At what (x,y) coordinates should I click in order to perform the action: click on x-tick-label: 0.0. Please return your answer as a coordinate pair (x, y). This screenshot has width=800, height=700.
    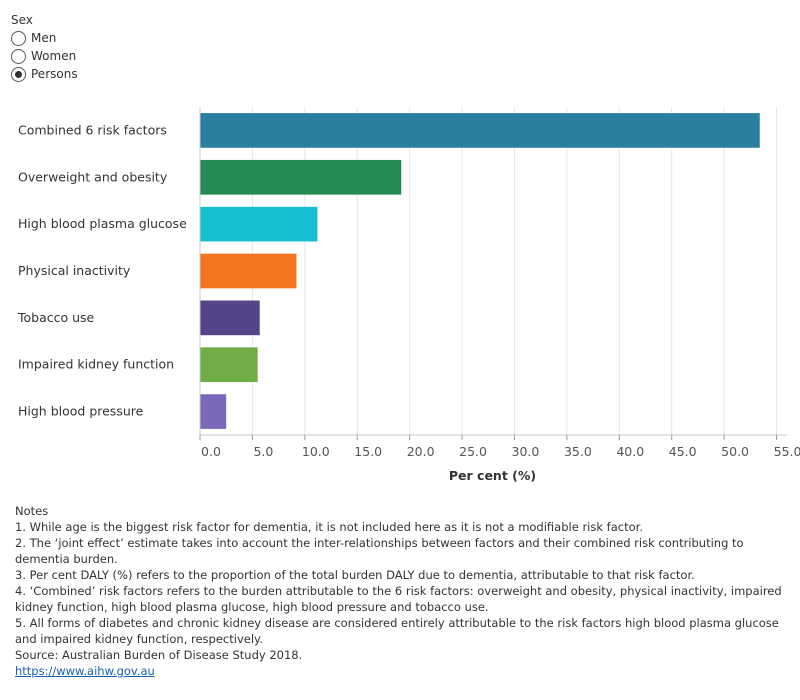
    Looking at the image, I should click on (211, 451).